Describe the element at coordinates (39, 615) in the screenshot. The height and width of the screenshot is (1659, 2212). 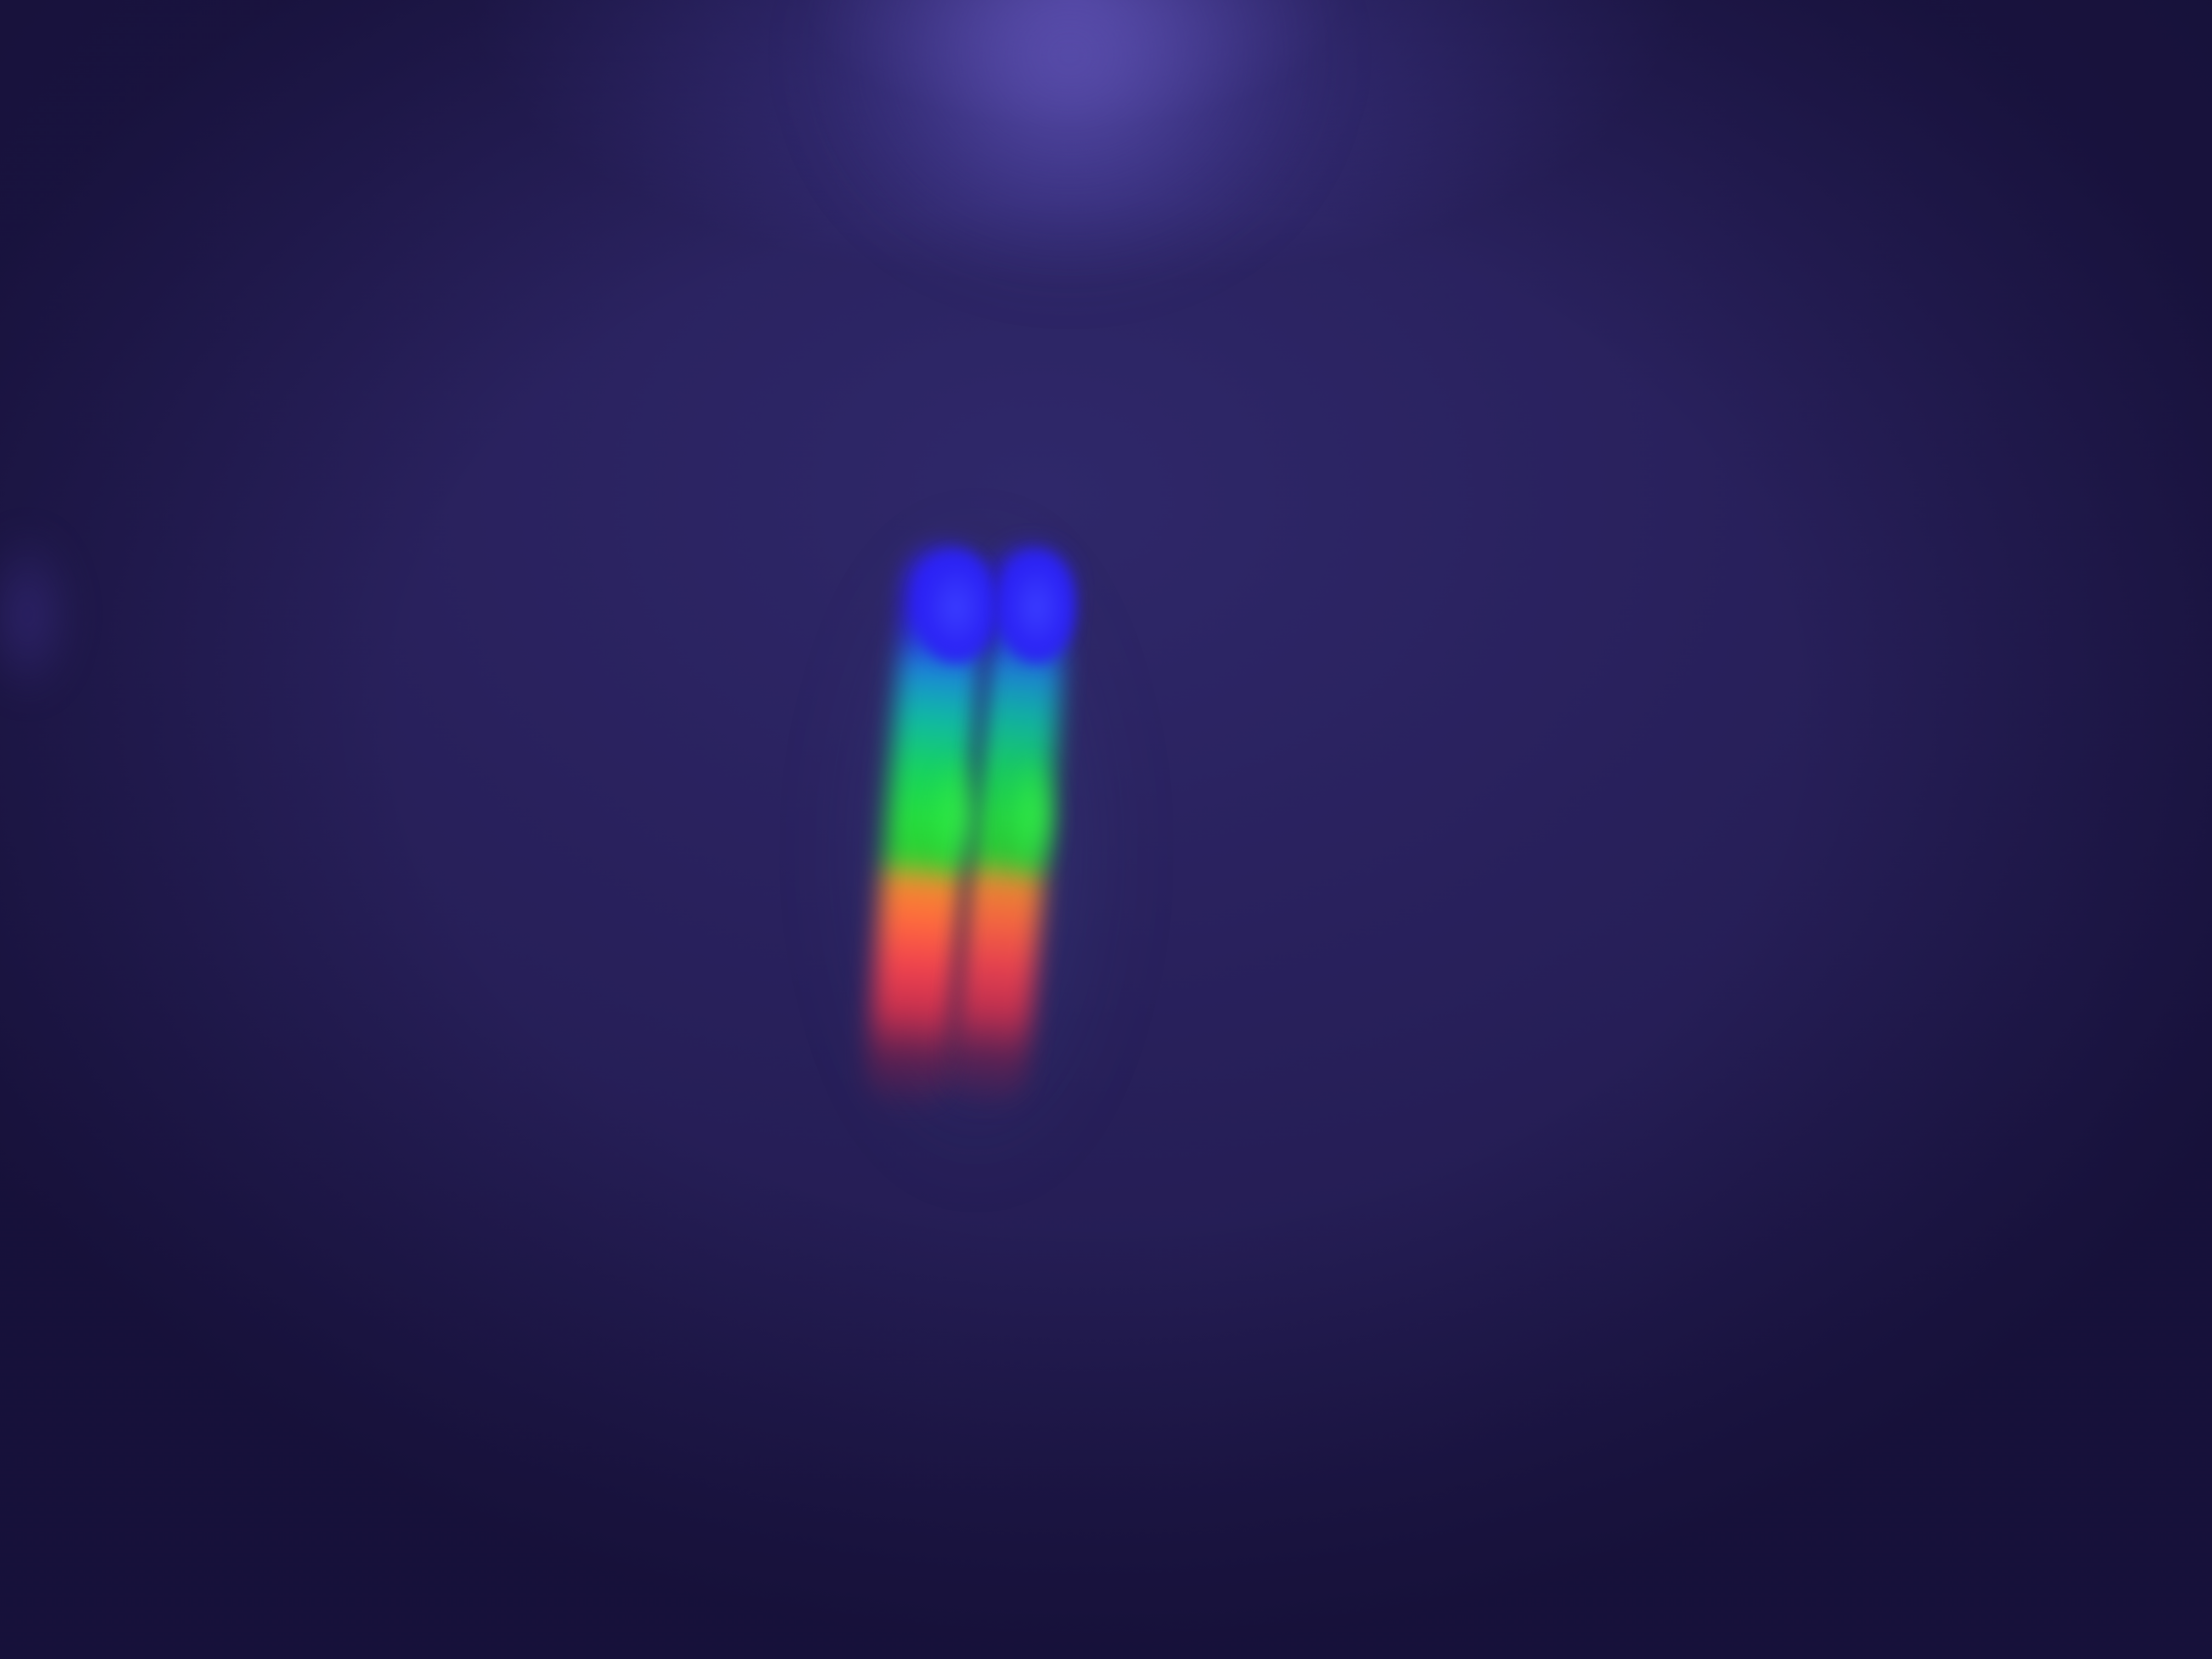
I see `left-edge-flare` at that location.